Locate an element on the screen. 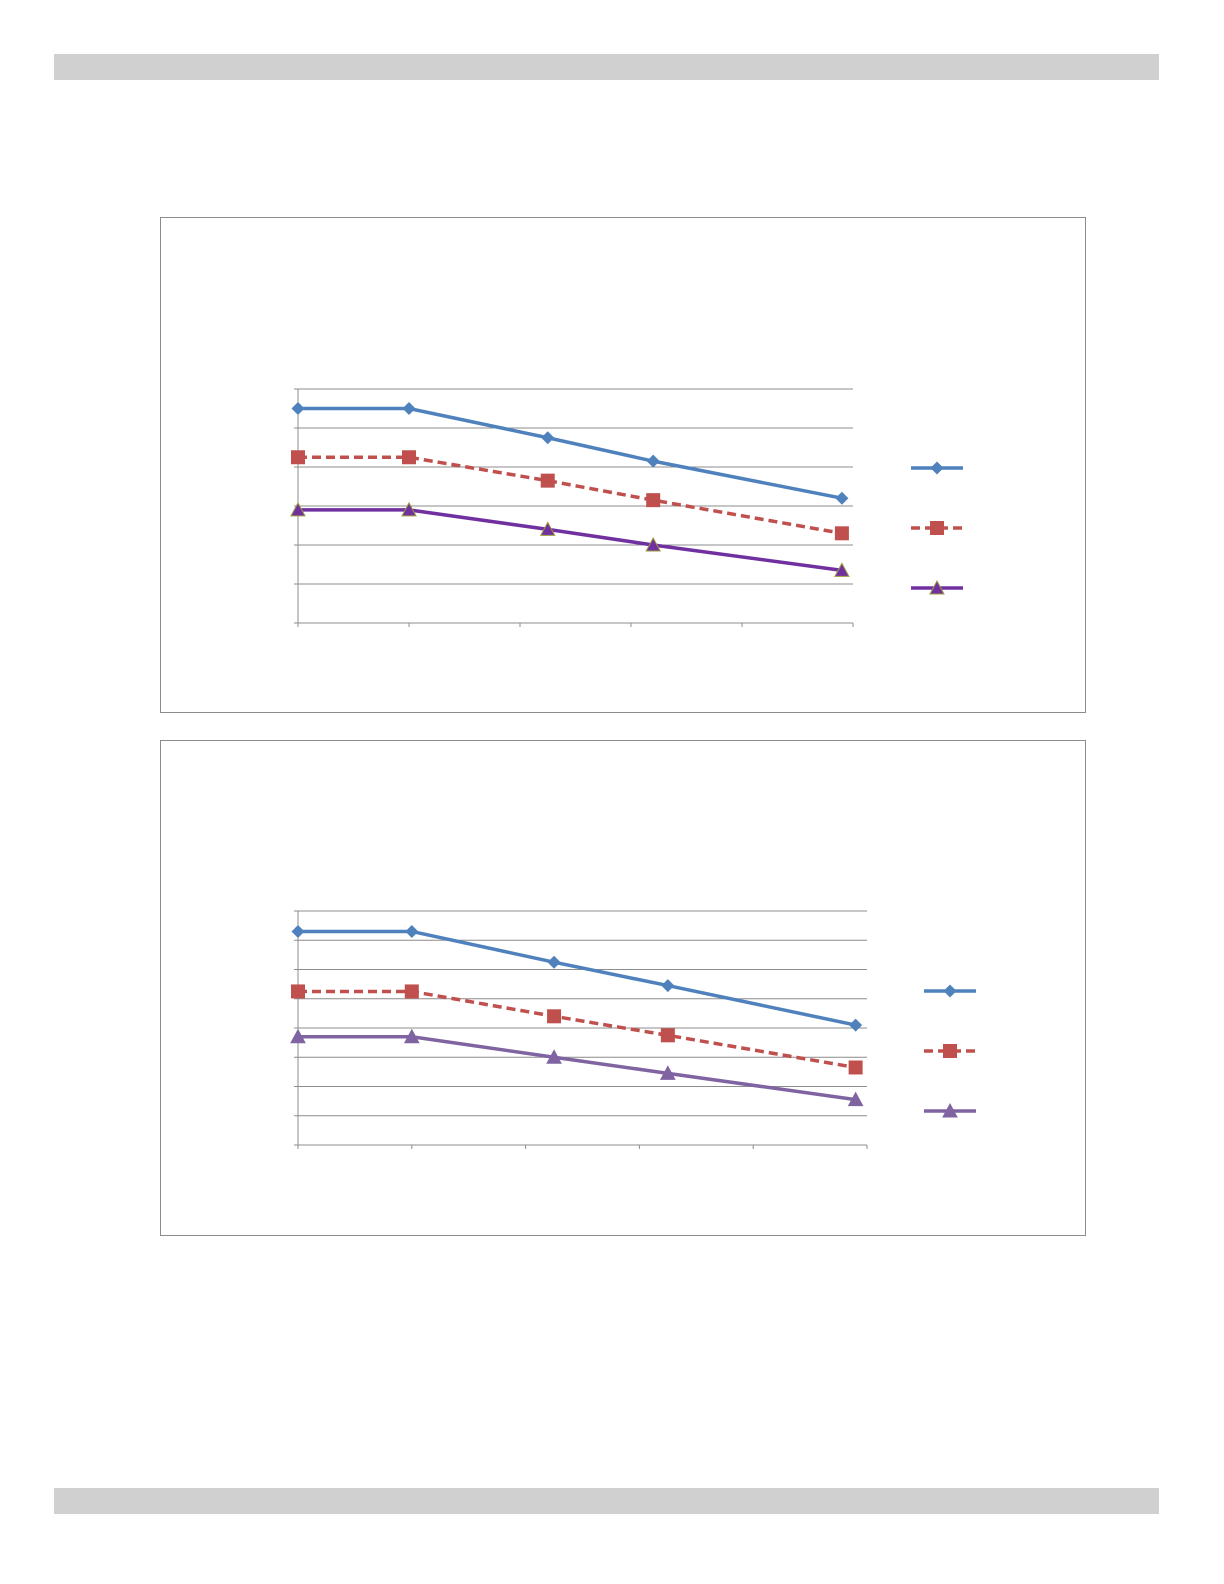 This screenshot has height=1584, width=1224. series-1-line is located at coordinates (577, 978).